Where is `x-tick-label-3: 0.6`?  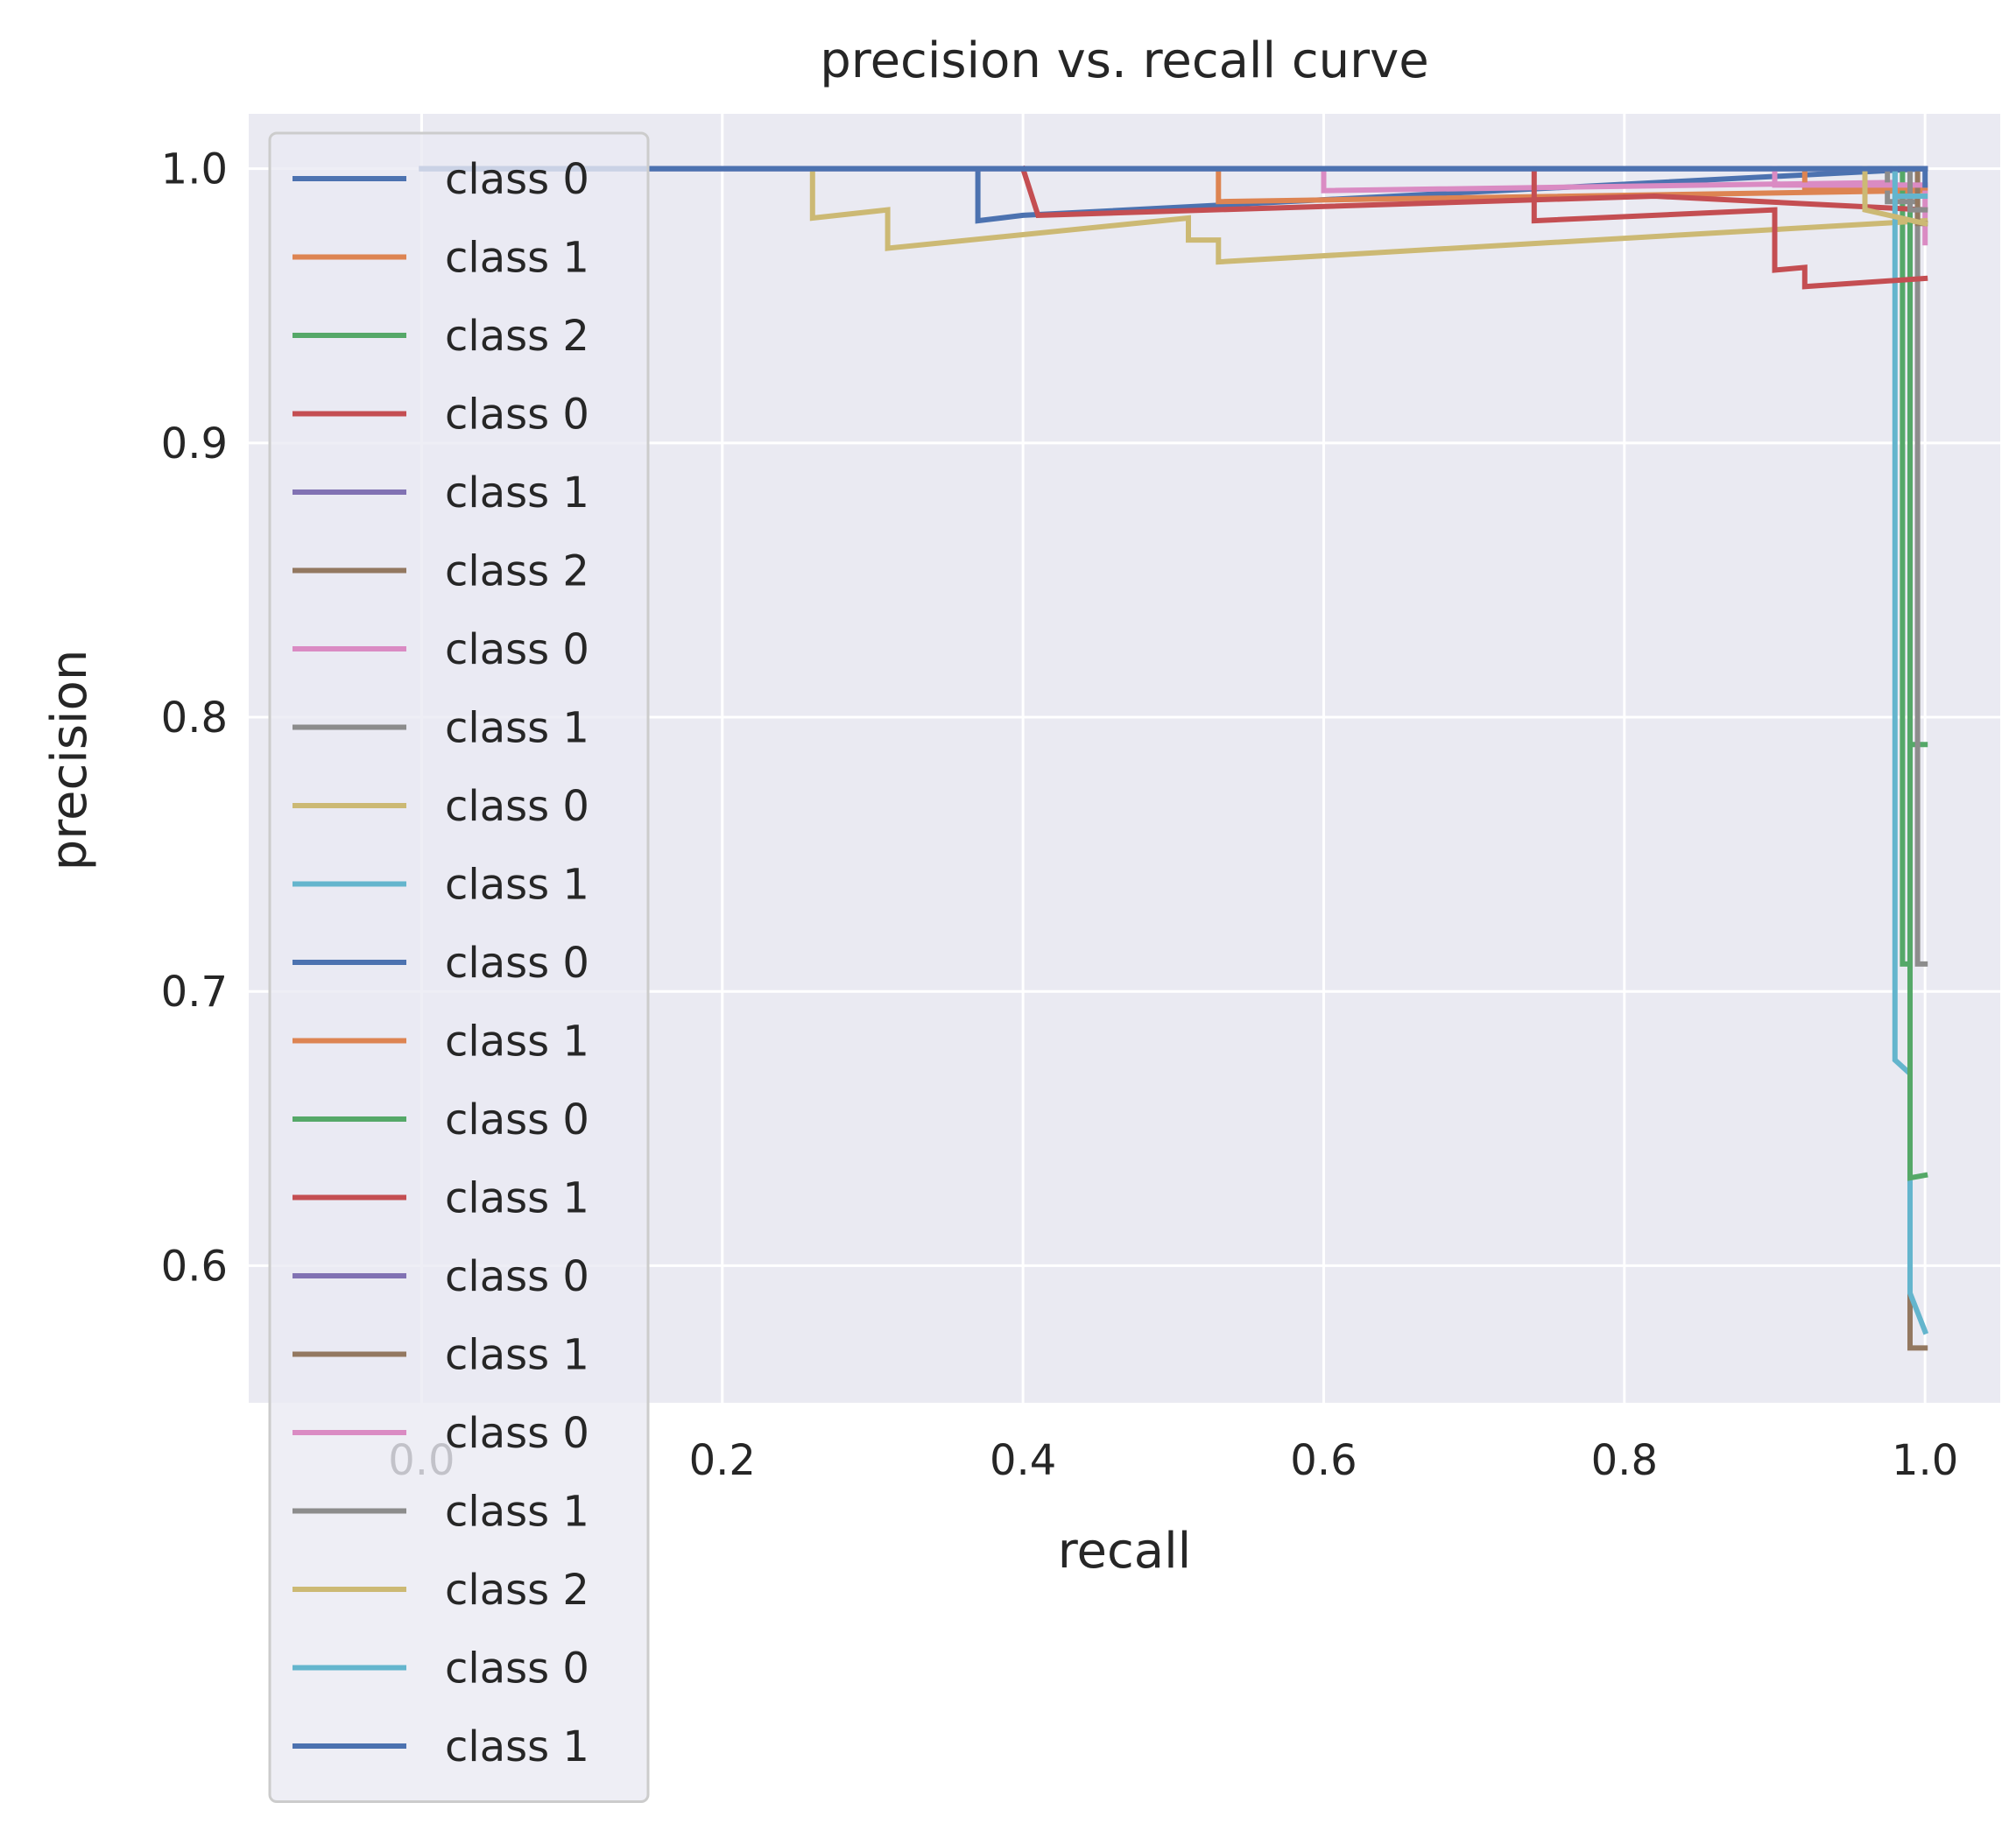
x-tick-label-3: 0.6 is located at coordinates (1323, 1461).